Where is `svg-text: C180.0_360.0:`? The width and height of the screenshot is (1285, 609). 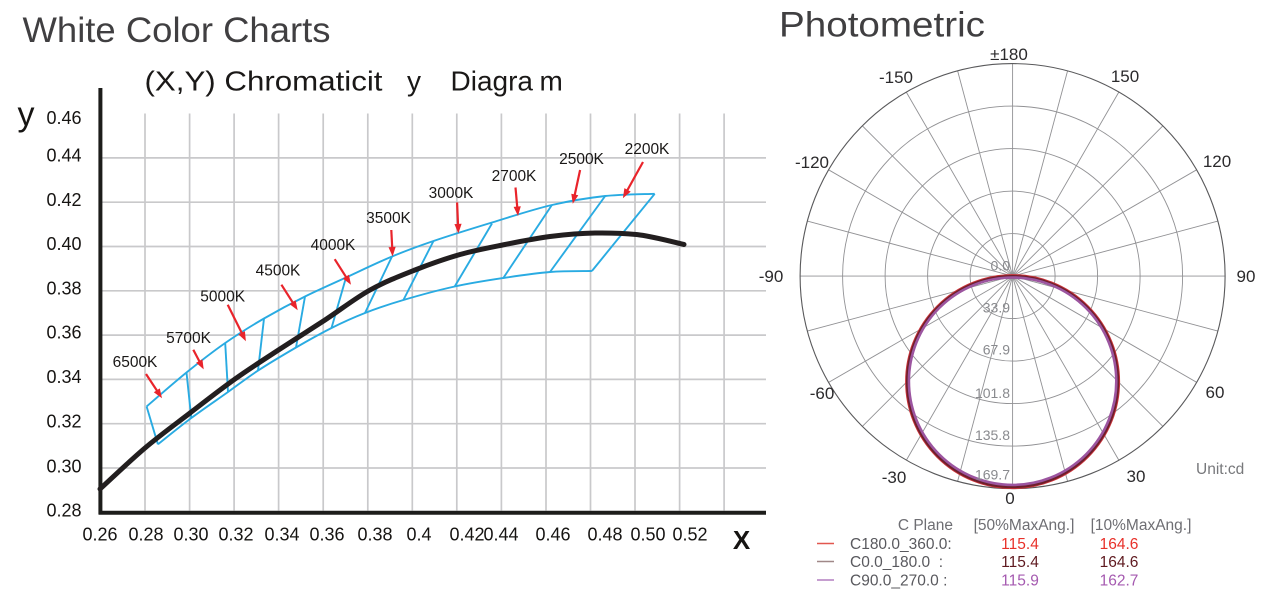
svg-text: C180.0_360.0: is located at coordinates (901, 544).